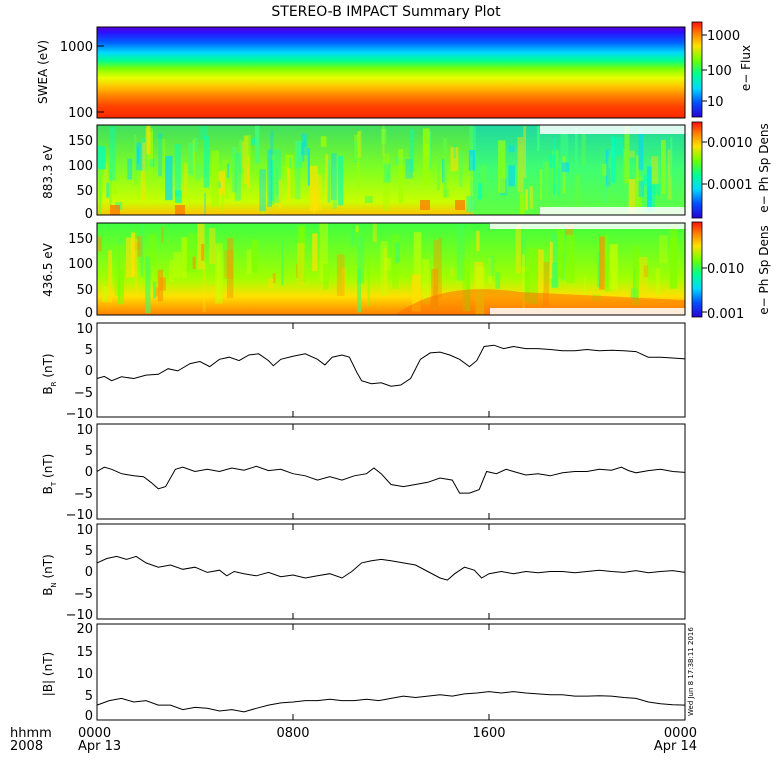 The image size is (780, 780). Describe the element at coordinates (48, 674) in the screenshot. I see `bmag-ylabel: |B| (nT)` at that location.